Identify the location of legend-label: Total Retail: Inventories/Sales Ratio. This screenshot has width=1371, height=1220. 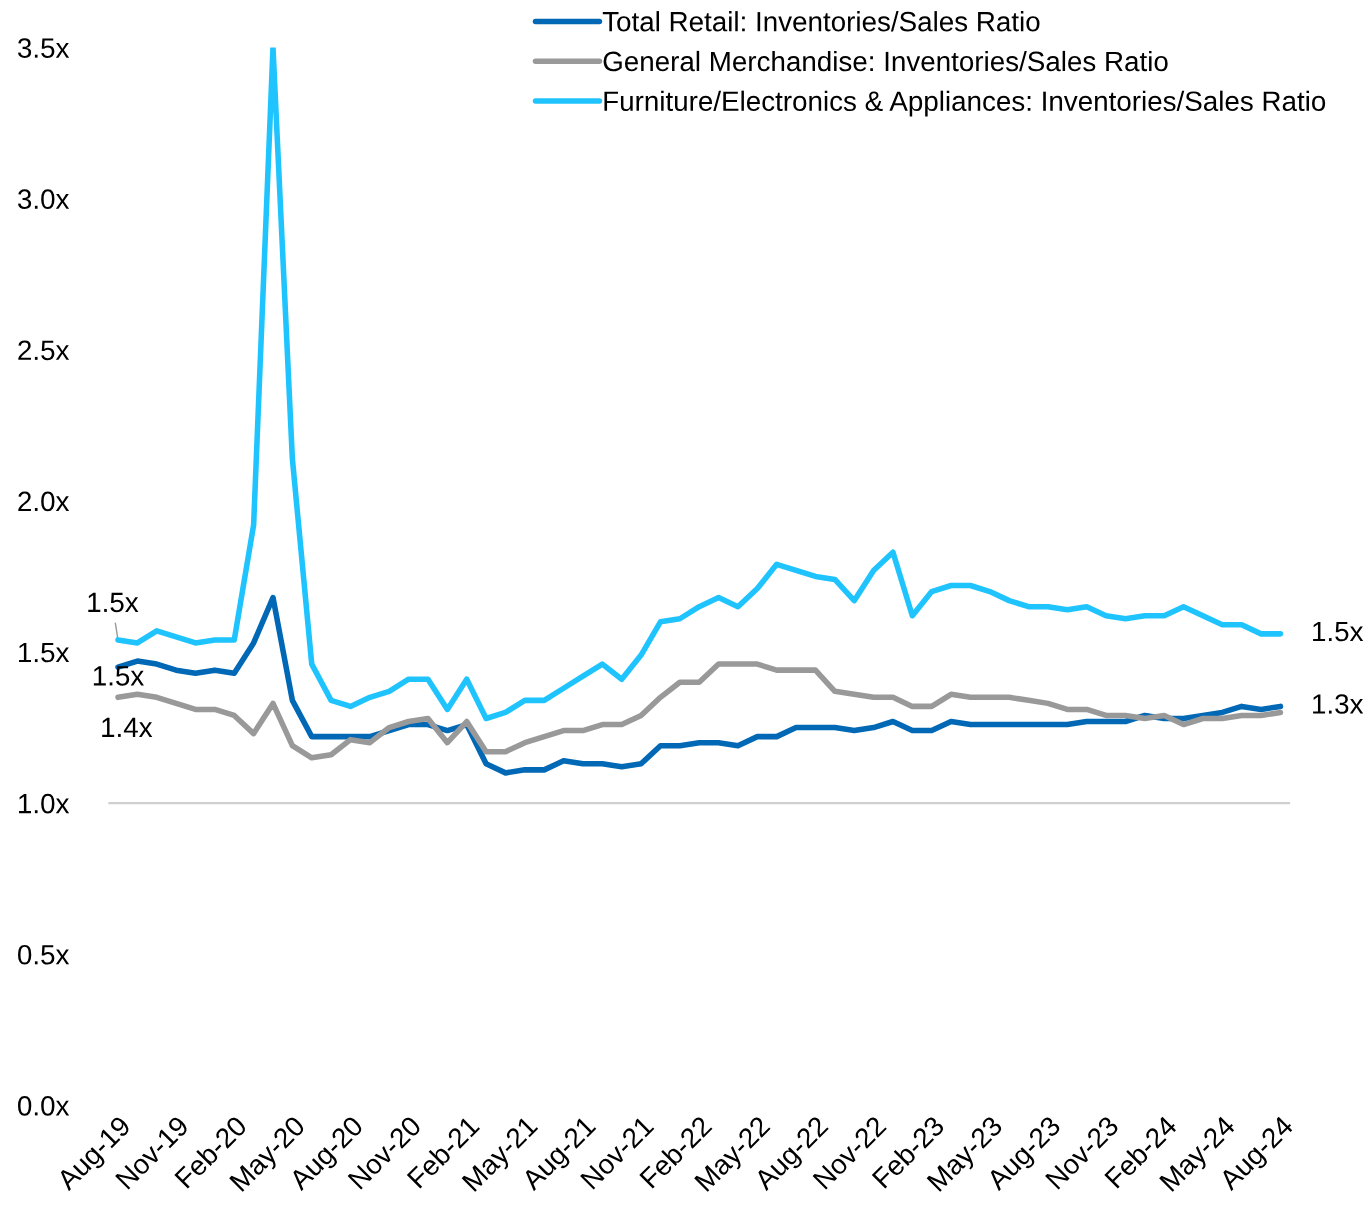
(821, 21).